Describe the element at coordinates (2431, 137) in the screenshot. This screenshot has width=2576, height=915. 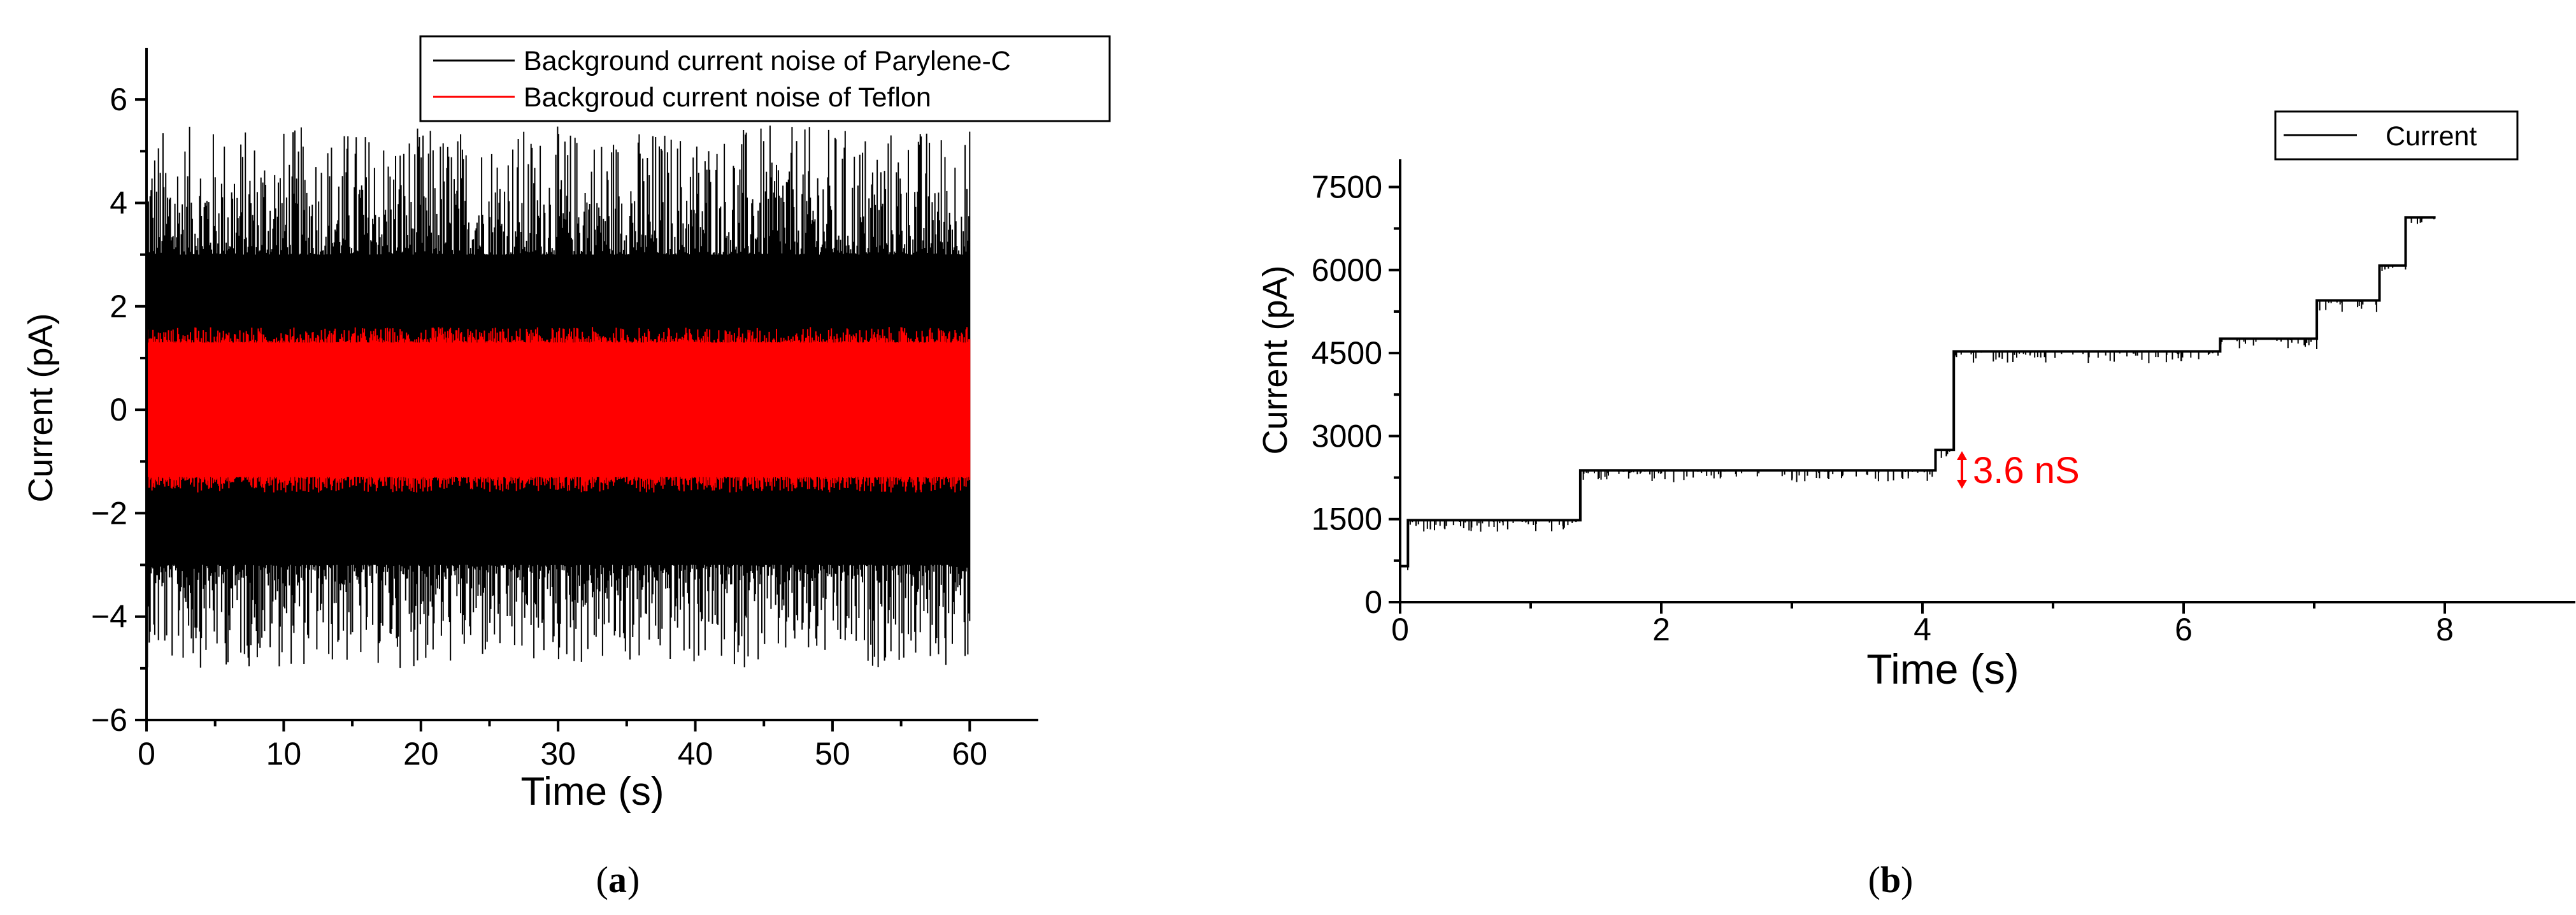
I see `chart-b-legend-label-current: Current` at that location.